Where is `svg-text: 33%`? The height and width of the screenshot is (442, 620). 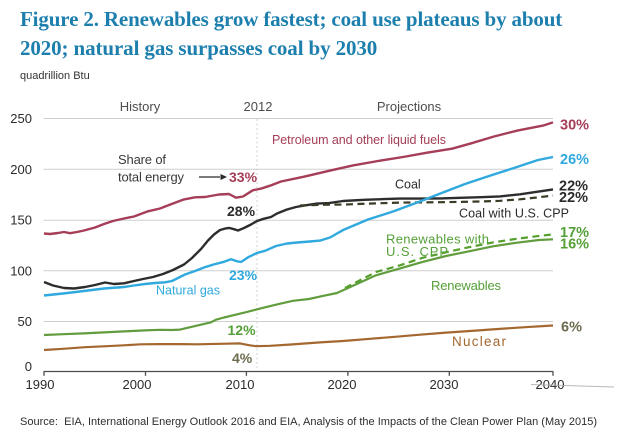 svg-text: 33% is located at coordinates (243, 177).